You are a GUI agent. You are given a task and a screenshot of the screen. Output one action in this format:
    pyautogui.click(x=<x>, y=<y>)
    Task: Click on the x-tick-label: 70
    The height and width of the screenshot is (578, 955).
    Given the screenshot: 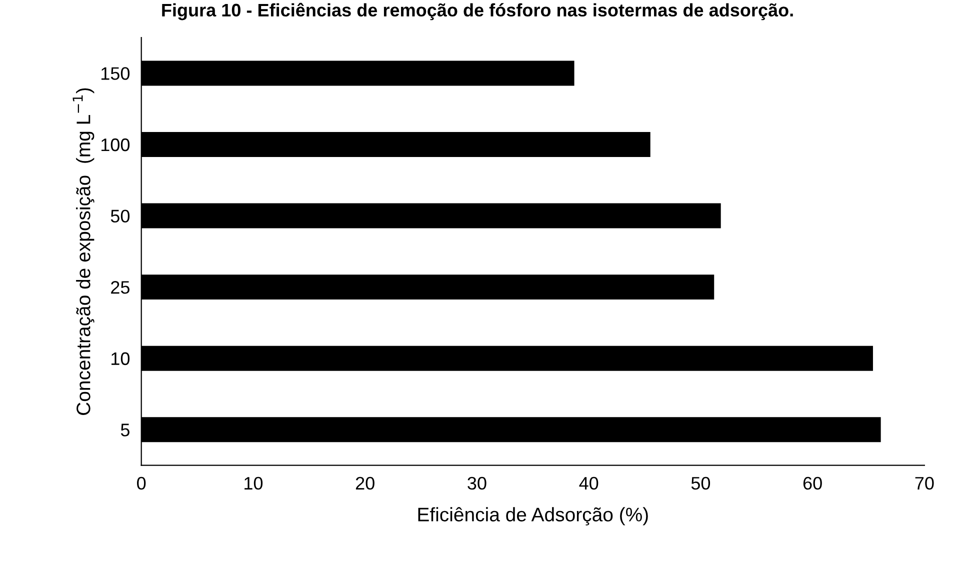 What is the action you would take?
    pyautogui.click(x=924, y=483)
    